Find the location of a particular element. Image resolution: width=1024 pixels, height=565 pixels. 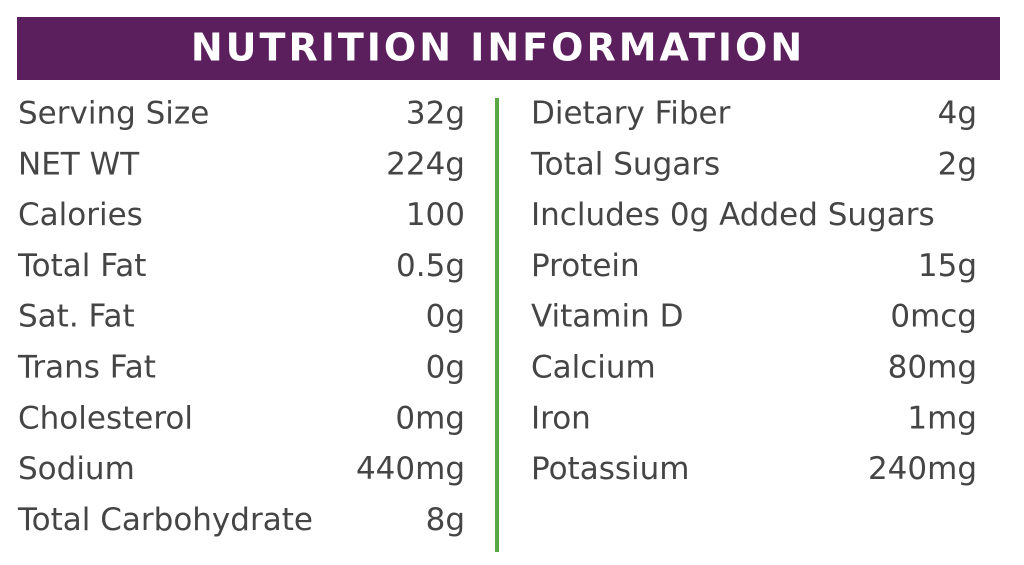

nutrient-label: Cholesterol is located at coordinates (105, 418).